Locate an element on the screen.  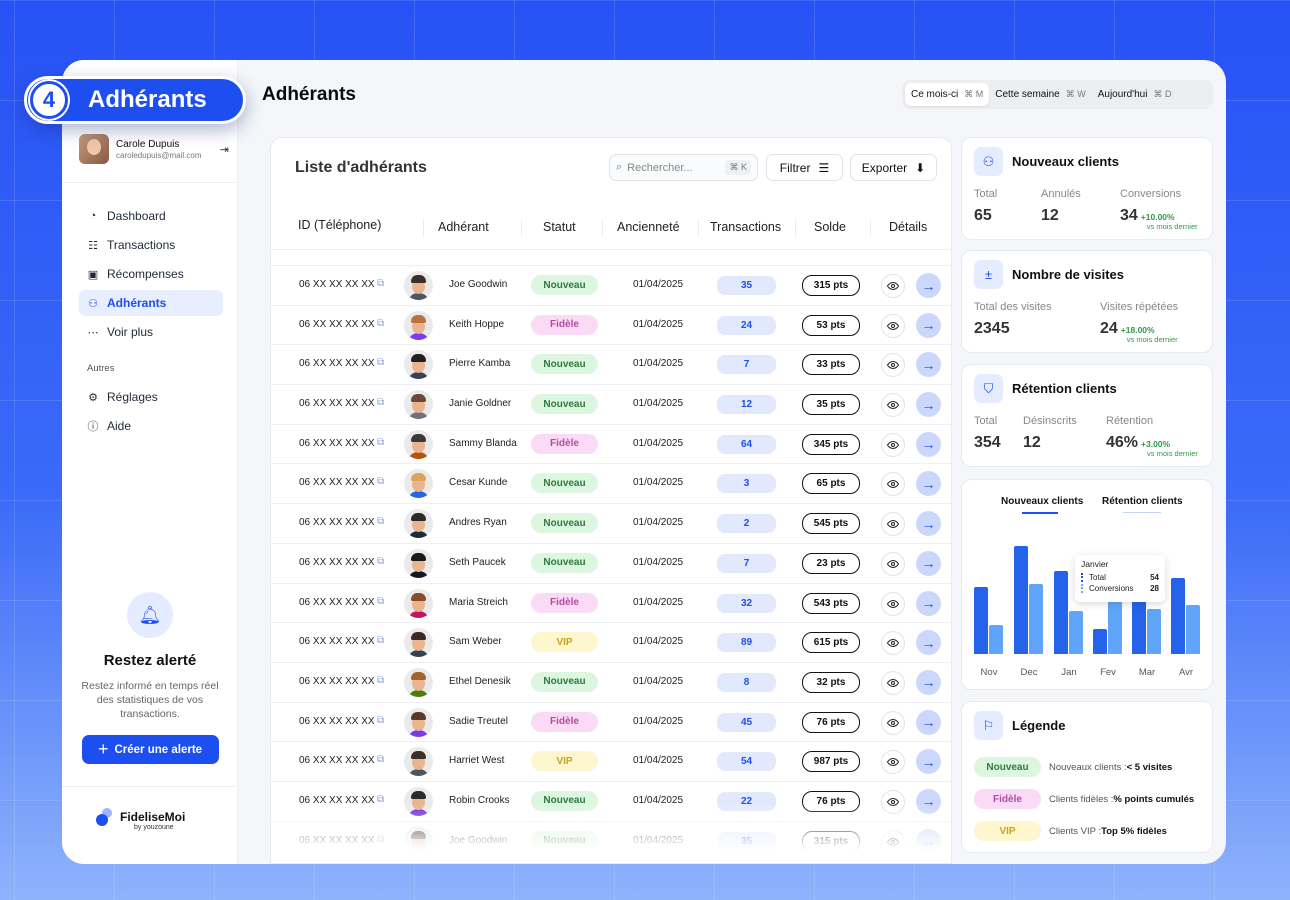
sidebar-item-recompenses: ▣ Récompenses is located at coordinates (151, 274).